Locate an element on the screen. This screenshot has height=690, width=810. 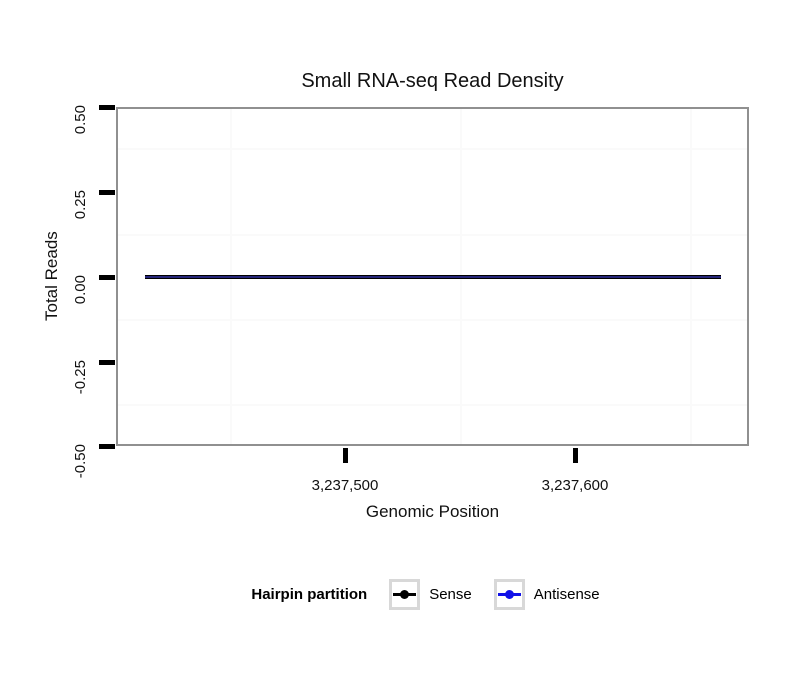
legend-label: Sense is located at coordinates (450, 594).